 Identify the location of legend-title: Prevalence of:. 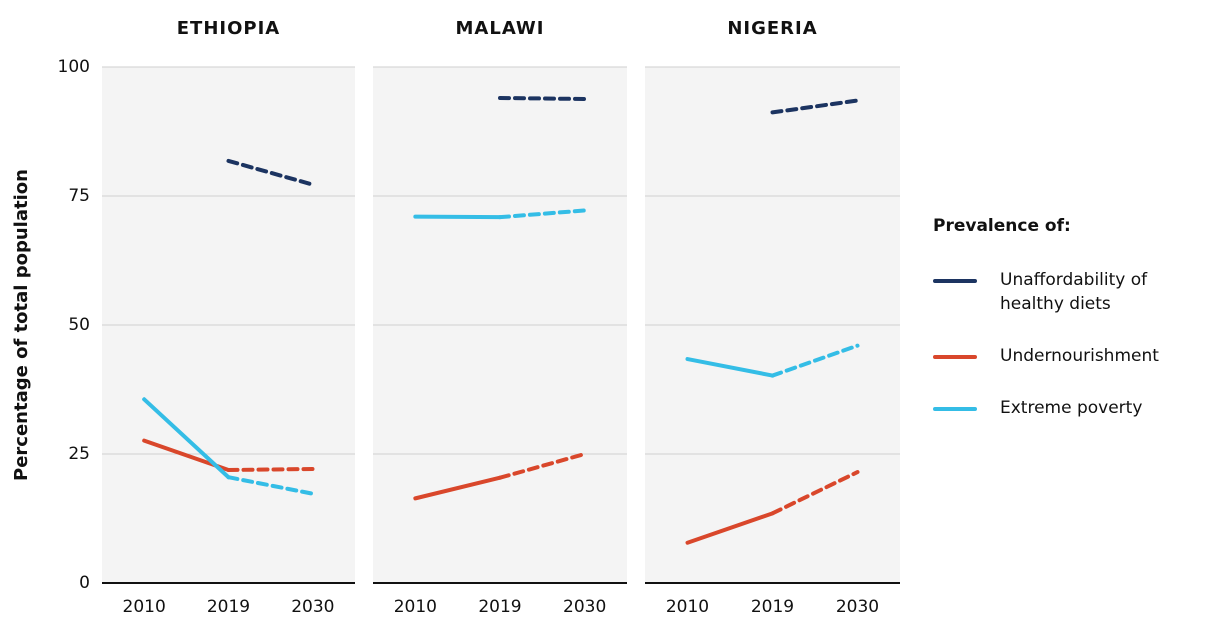
(1002, 226).